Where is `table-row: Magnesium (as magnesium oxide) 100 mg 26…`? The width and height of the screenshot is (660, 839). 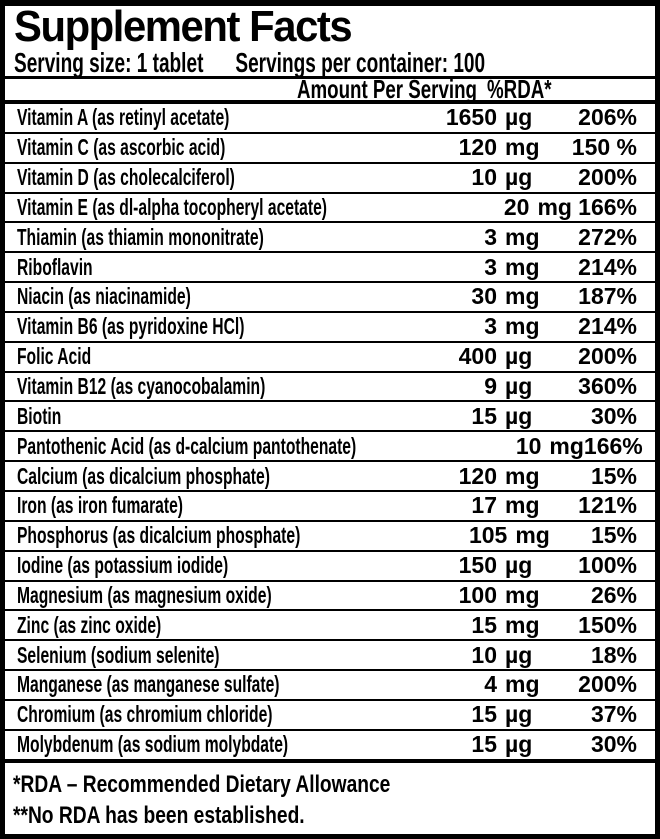
table-row: Magnesium (as magnesium oxide) 100 mg 26… is located at coordinates (330, 597).